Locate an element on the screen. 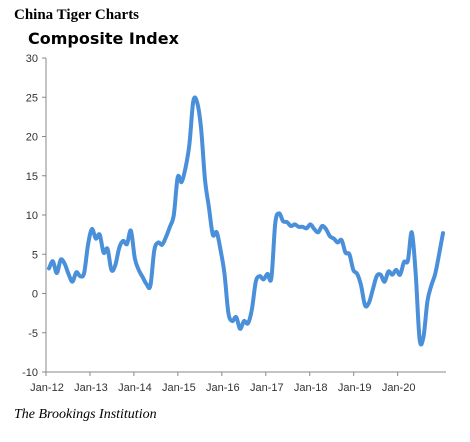  y-tick-label: 25 is located at coordinates (32, 98).